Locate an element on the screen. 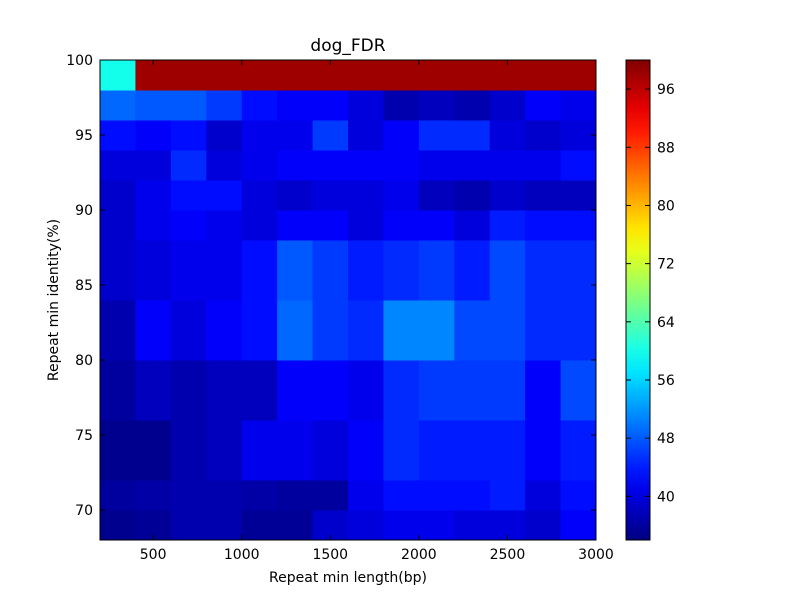 This screenshot has width=800, height=600. colorbar-tick-label: 72 is located at coordinates (666, 265).